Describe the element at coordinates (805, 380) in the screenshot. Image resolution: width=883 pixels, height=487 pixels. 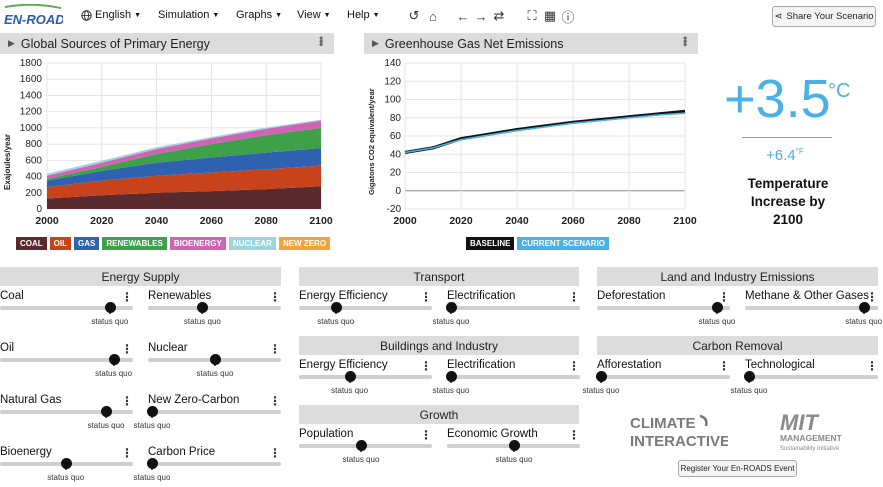
I see `slider-technological: Technological ⋮ status quo` at that location.